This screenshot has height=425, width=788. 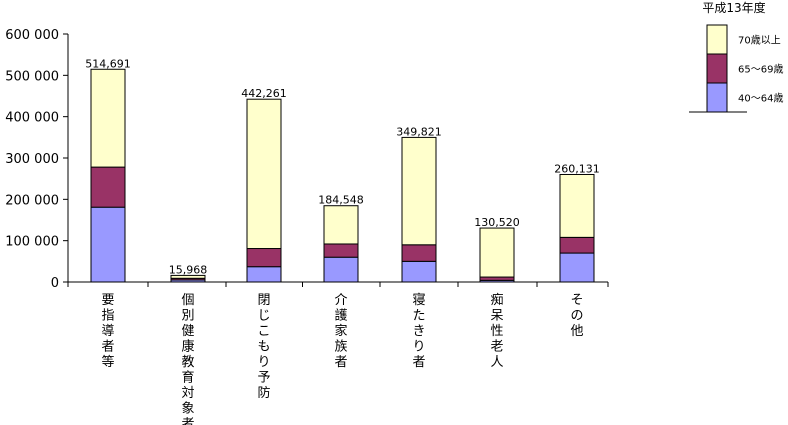 What do you see at coordinates (759, 41) in the screenshot?
I see `legend-label: 70歳以上` at bounding box center [759, 41].